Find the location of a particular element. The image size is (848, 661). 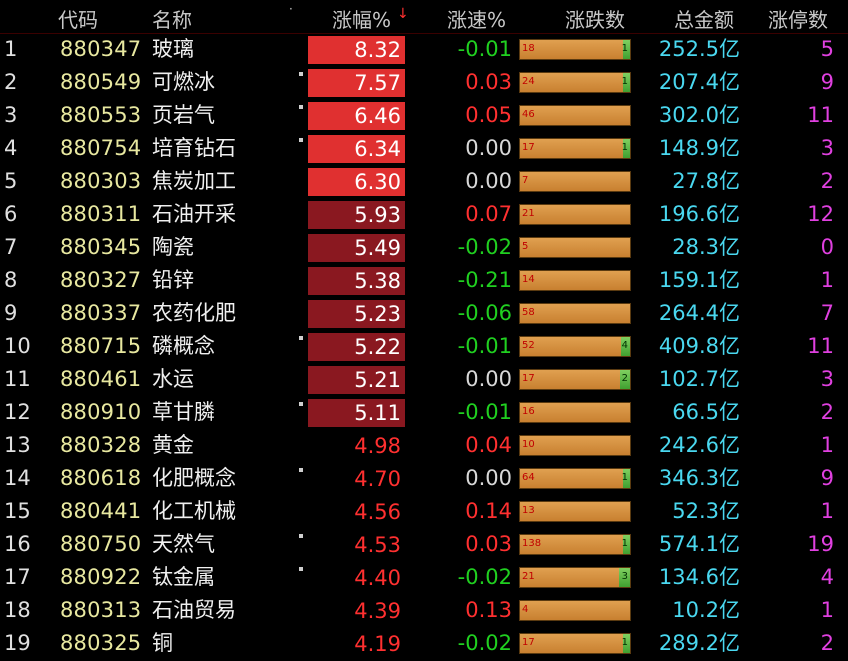

change-pct-value: 4.70 is located at coordinates (377, 479).